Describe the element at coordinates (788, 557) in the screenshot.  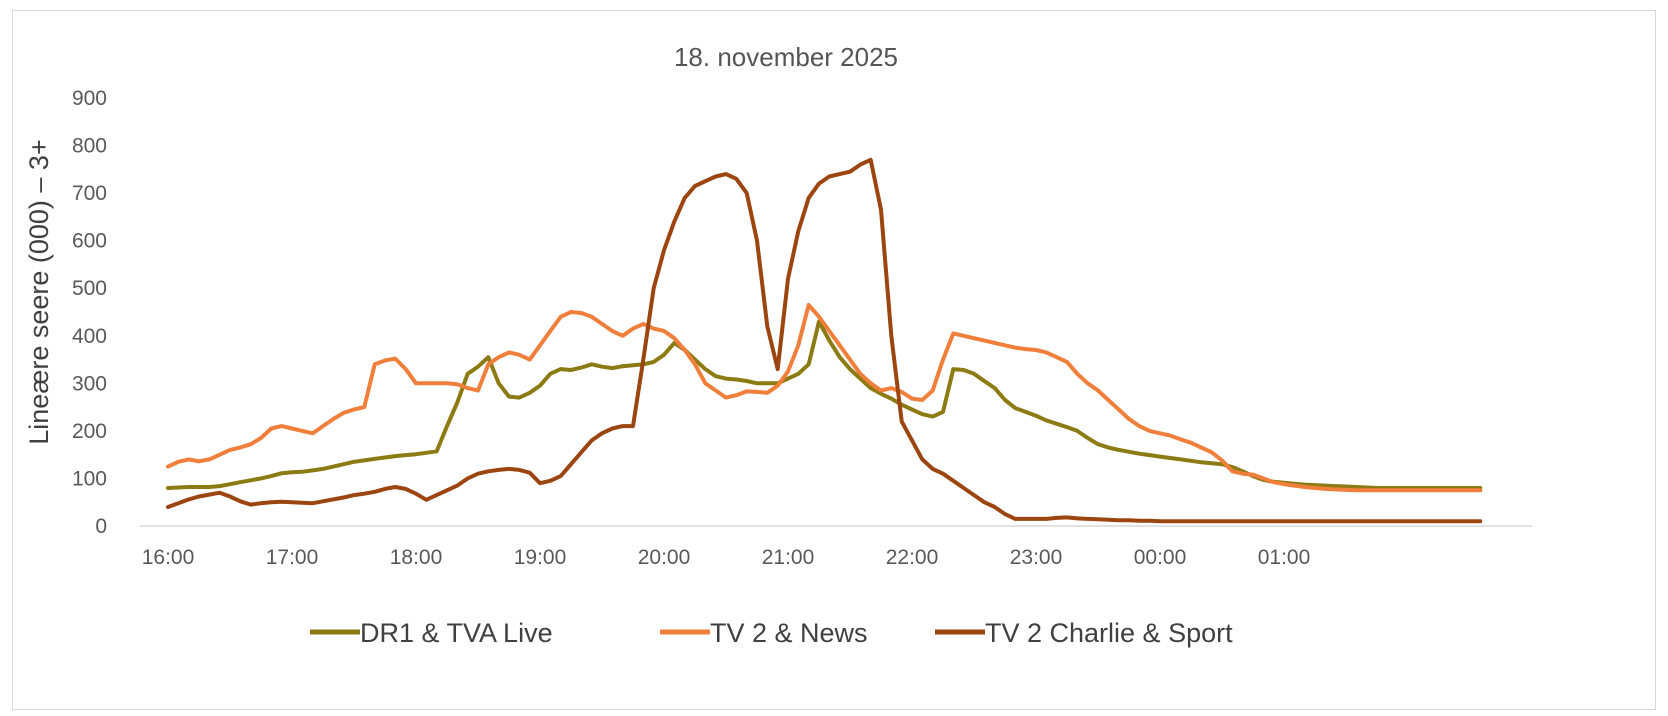
I see `x-tick-label: 21:00` at that location.